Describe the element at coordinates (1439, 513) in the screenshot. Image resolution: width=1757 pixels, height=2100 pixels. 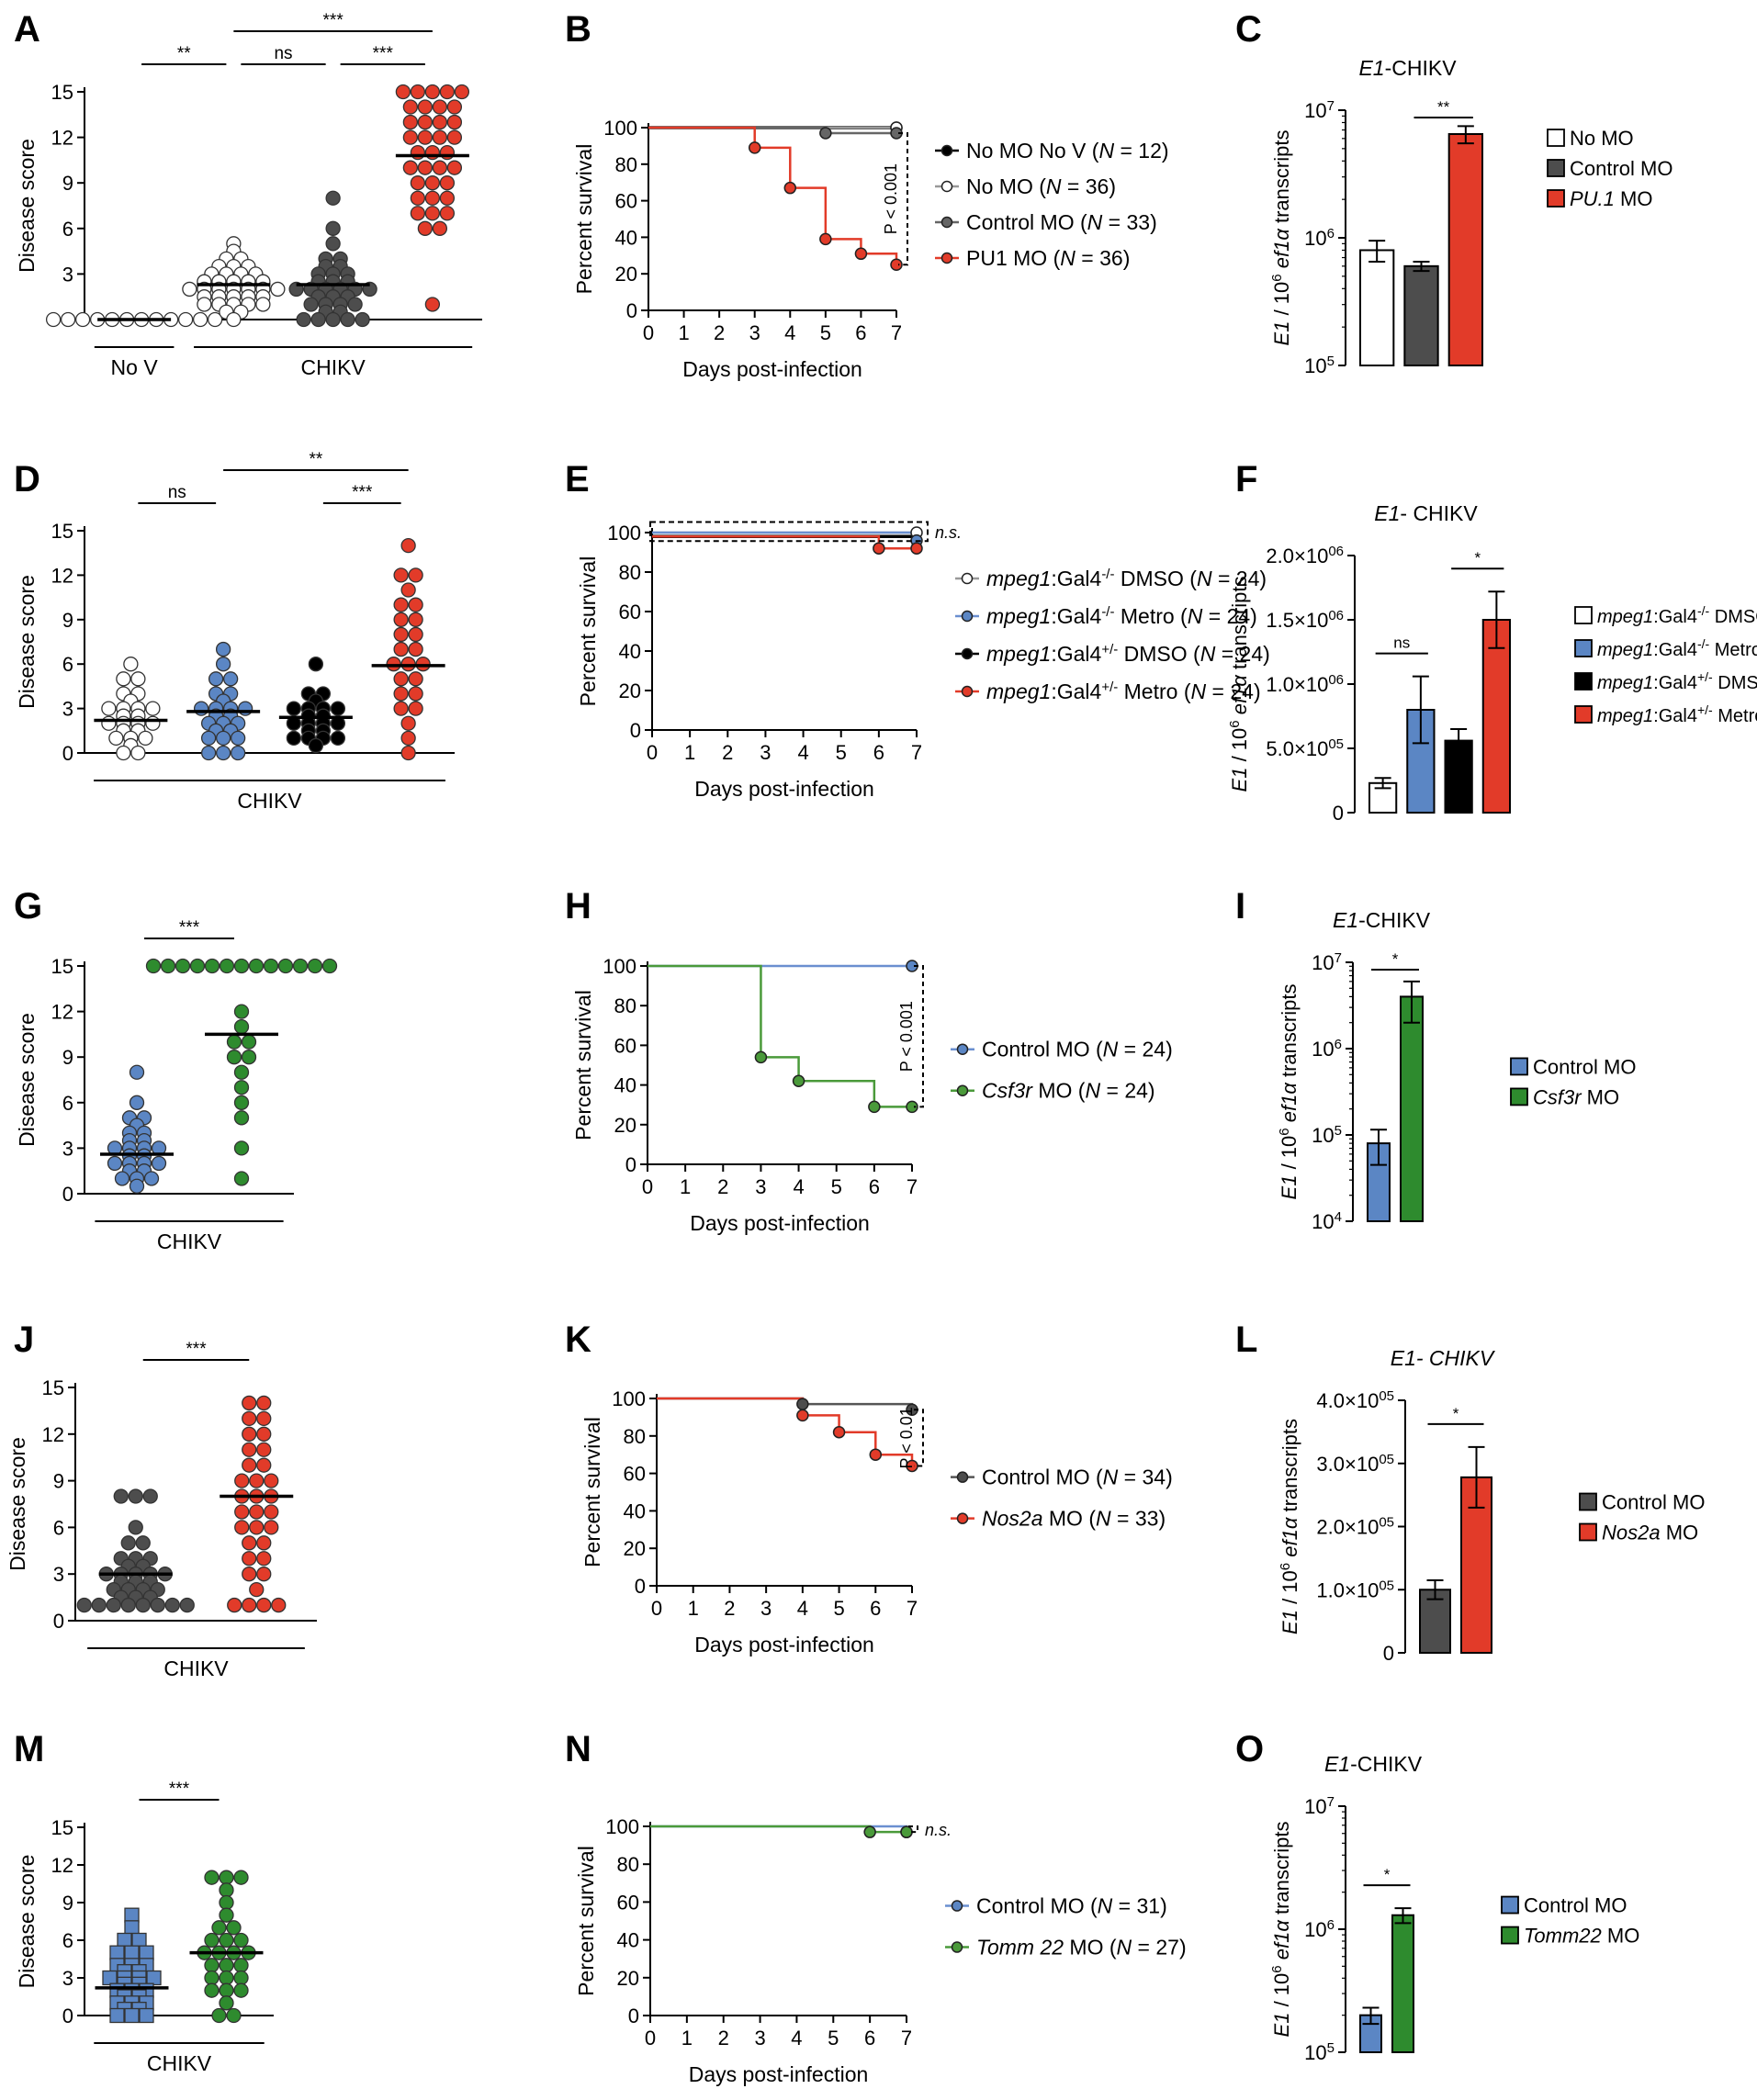
I see `chart-title-rest: - CHIKV` at that location.